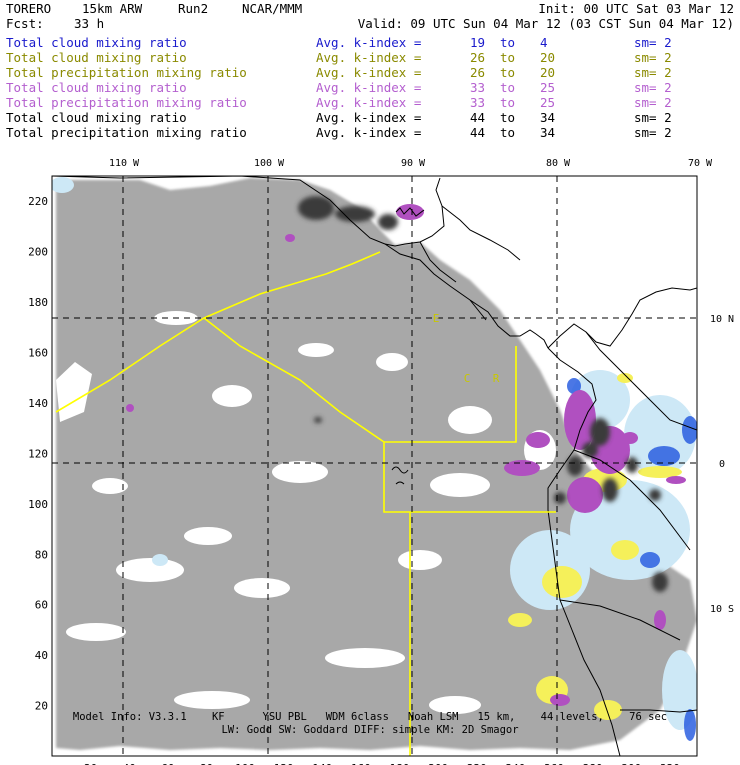 The image size is (740, 765). What do you see at coordinates (89, 23) in the screenshot?
I see `fcst-value: 33 h` at bounding box center [89, 23].